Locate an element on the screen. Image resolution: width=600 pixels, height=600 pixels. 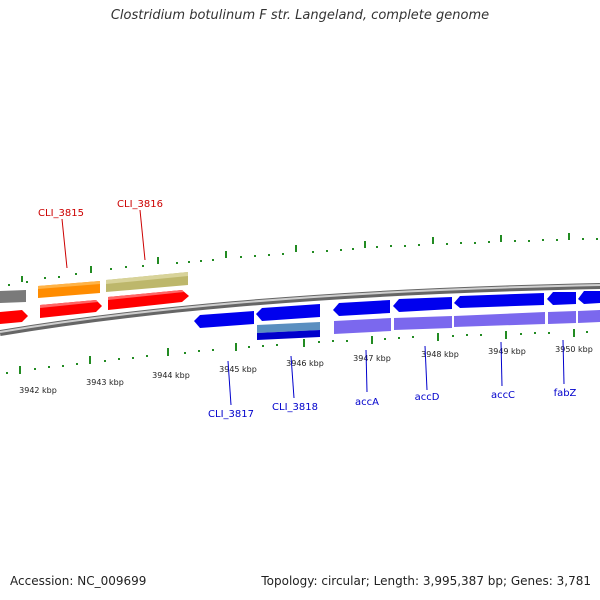
gene-label-cli-3818: CLI_3818 is located at coordinates (295, 407).